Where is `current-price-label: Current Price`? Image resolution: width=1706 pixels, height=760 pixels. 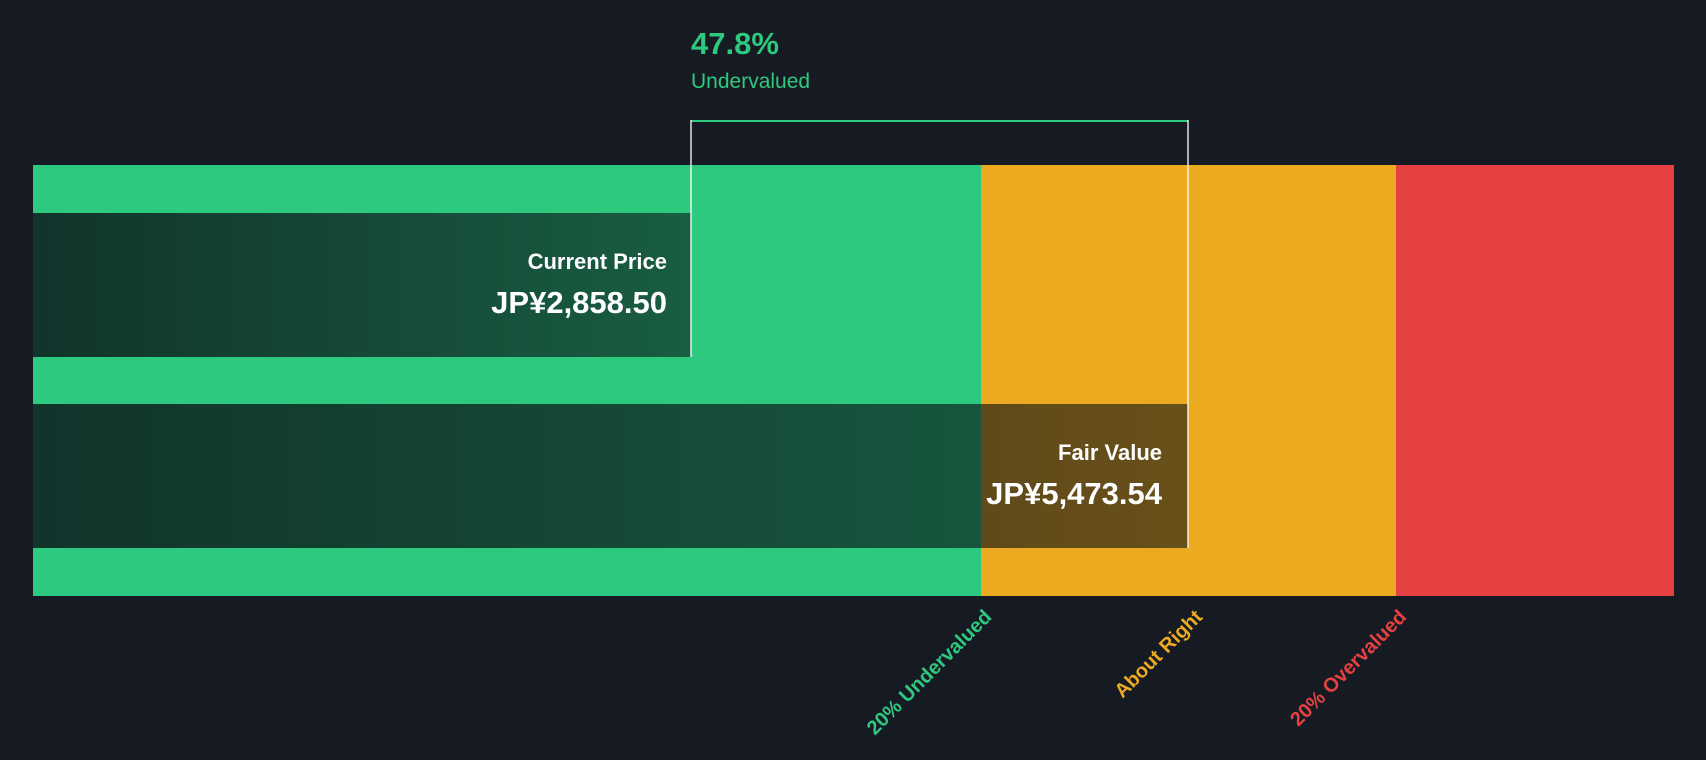 current-price-label: Current Price is located at coordinates (597, 261).